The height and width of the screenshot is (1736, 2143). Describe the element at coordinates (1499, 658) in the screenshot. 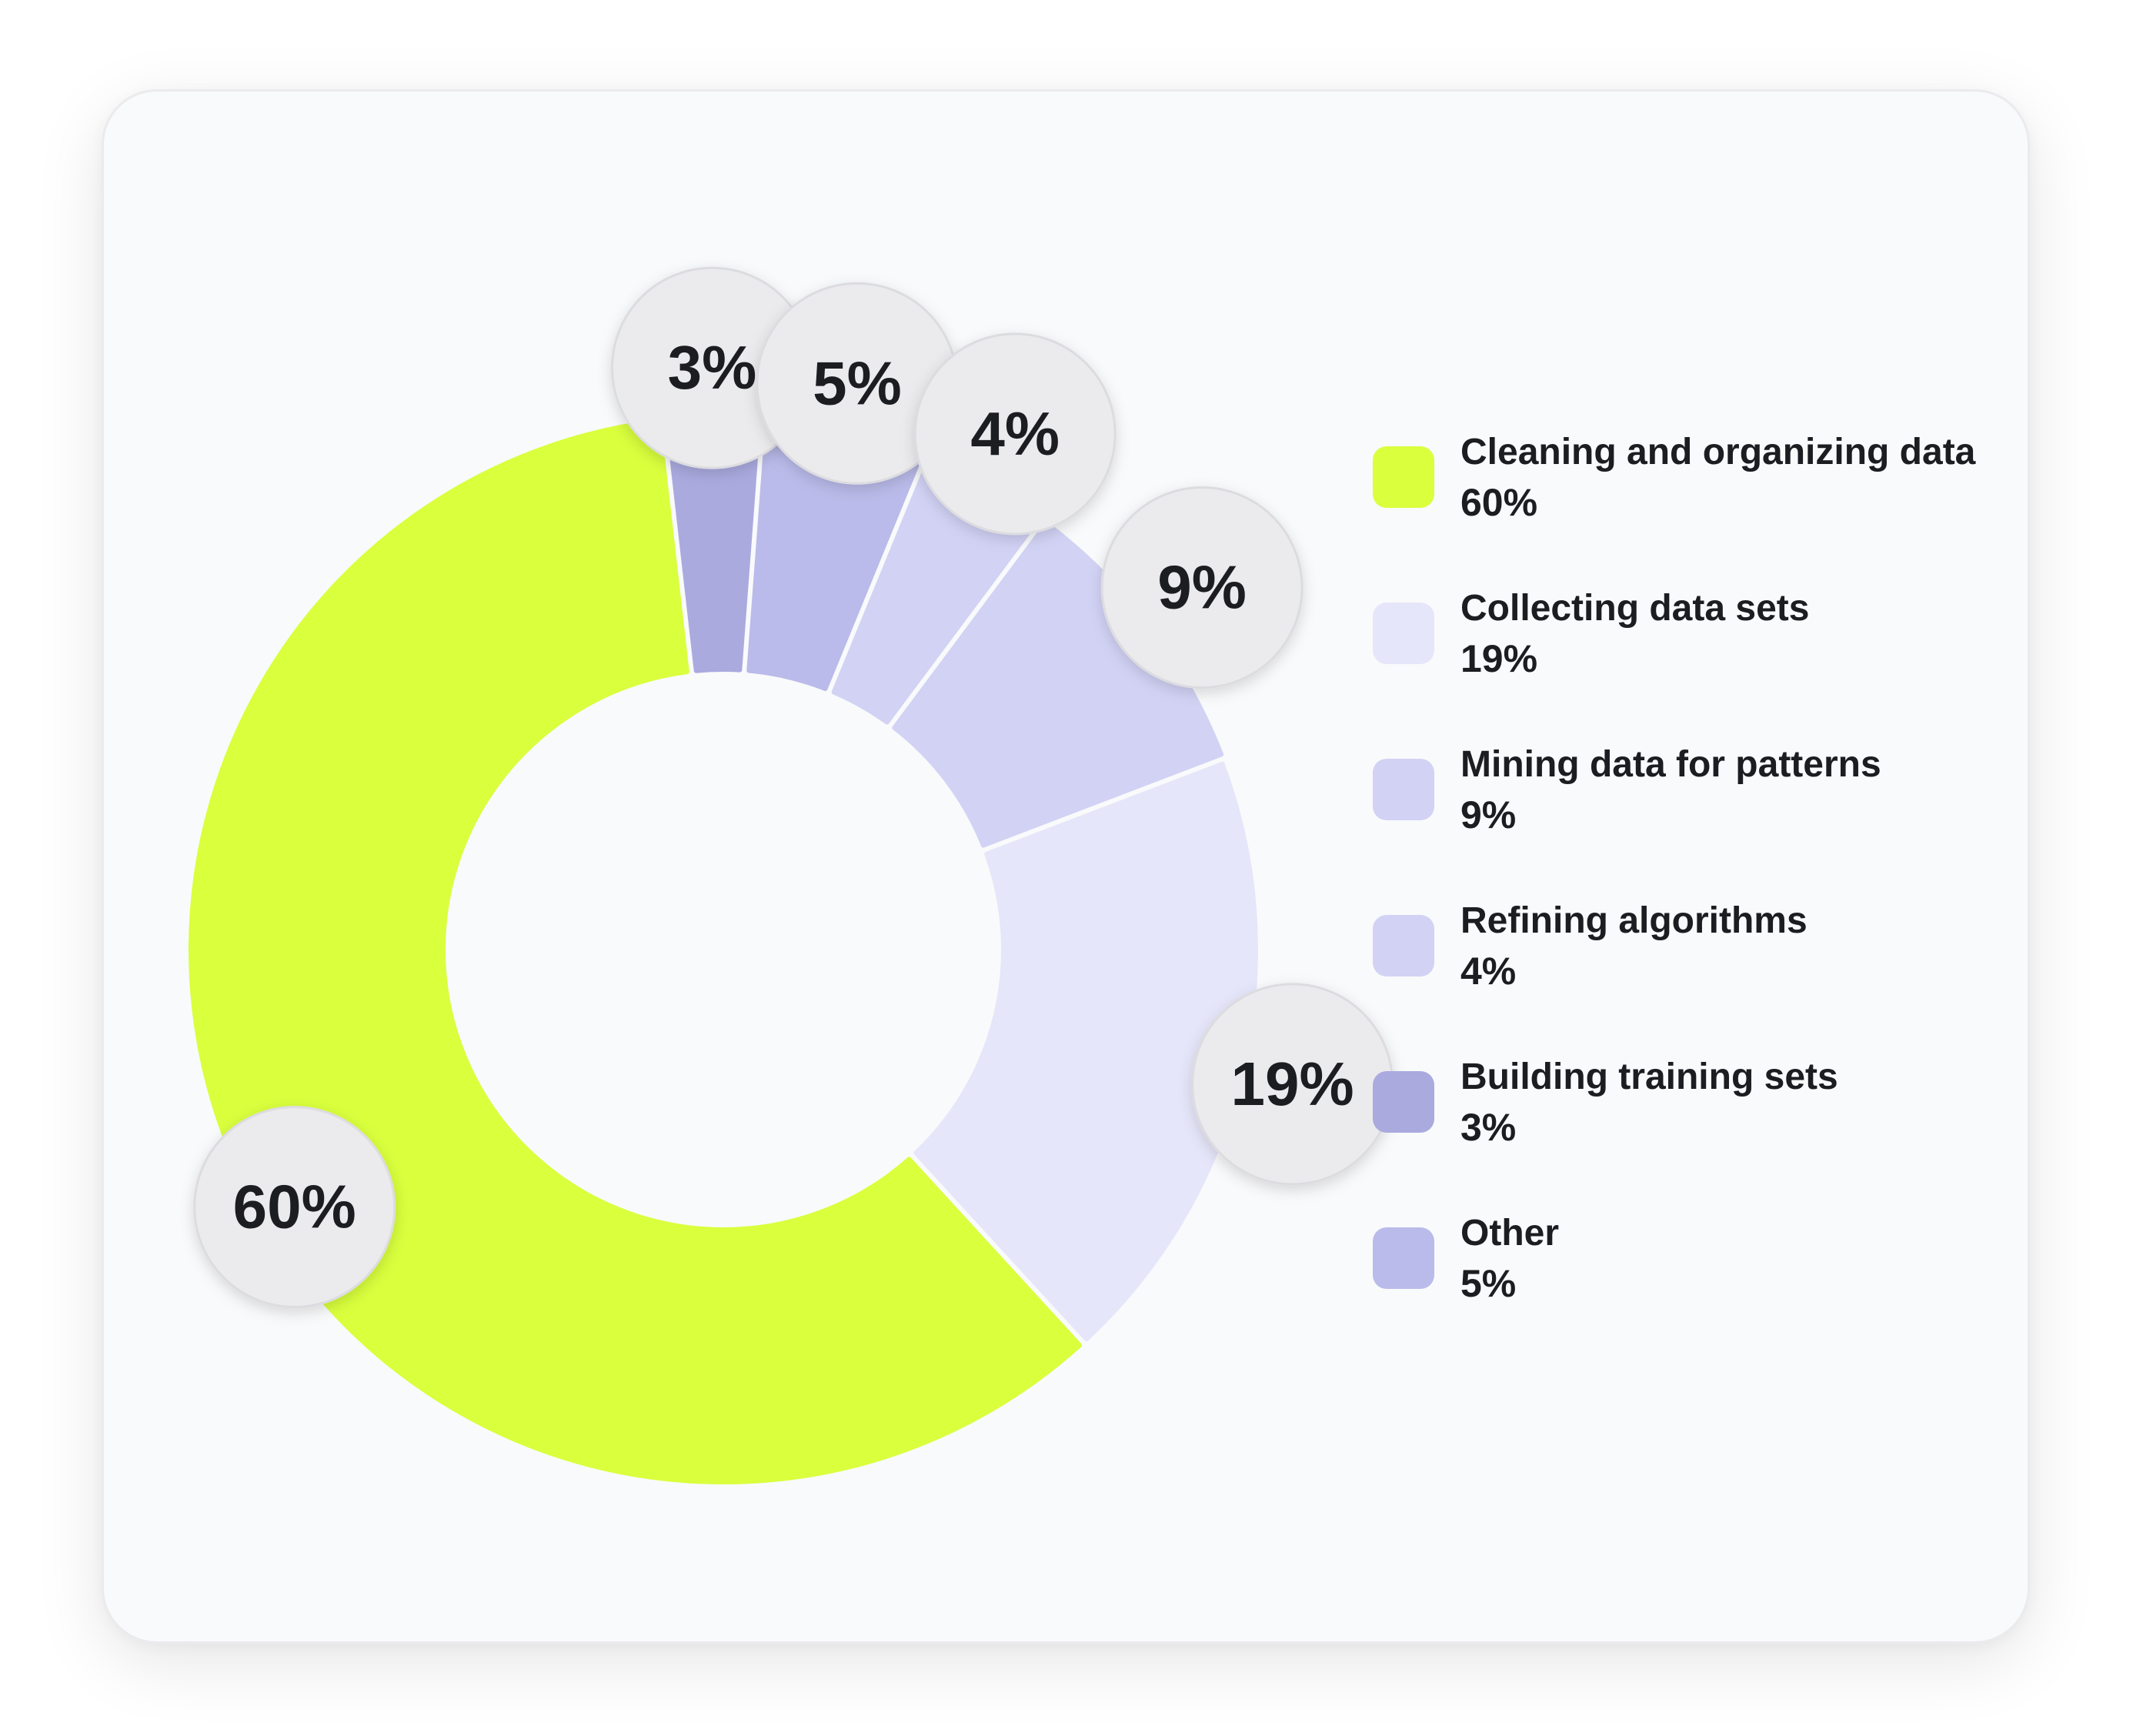

I see `legend-value: 19%` at that location.